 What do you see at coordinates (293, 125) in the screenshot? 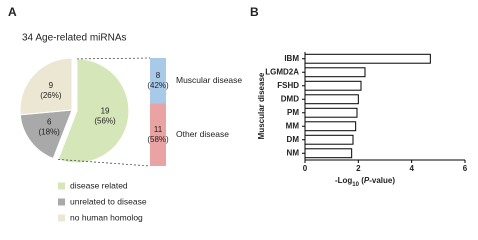
I see `y-tick-label: MM` at bounding box center [293, 125].